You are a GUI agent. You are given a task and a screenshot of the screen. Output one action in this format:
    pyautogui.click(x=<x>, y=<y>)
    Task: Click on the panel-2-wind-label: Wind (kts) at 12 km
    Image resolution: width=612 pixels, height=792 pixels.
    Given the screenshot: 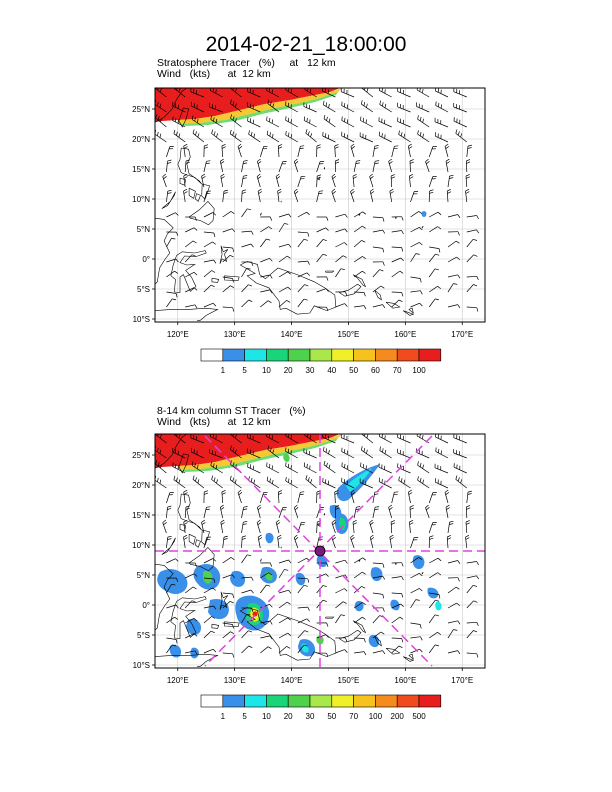 What is the action you would take?
    pyautogui.click(x=214, y=422)
    